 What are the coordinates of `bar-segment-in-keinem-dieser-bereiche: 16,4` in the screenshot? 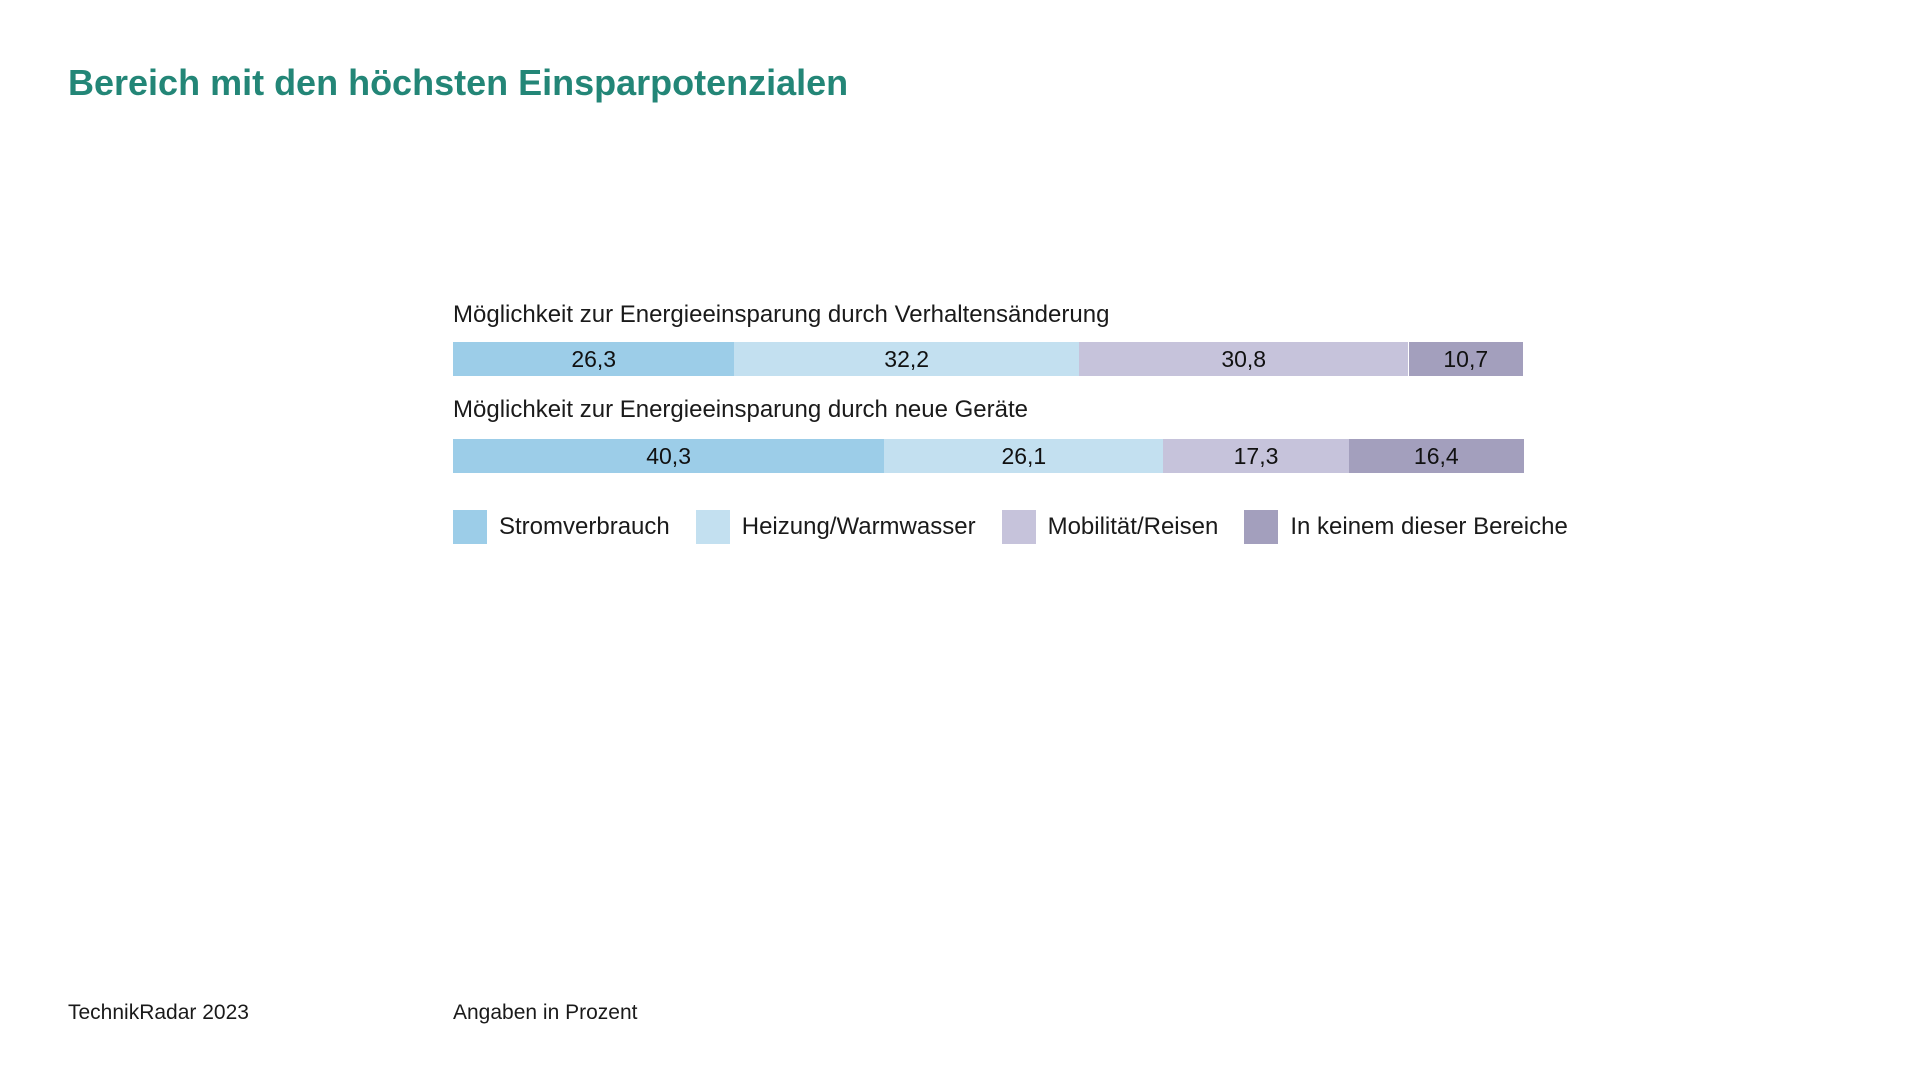 It's located at (1436, 456).